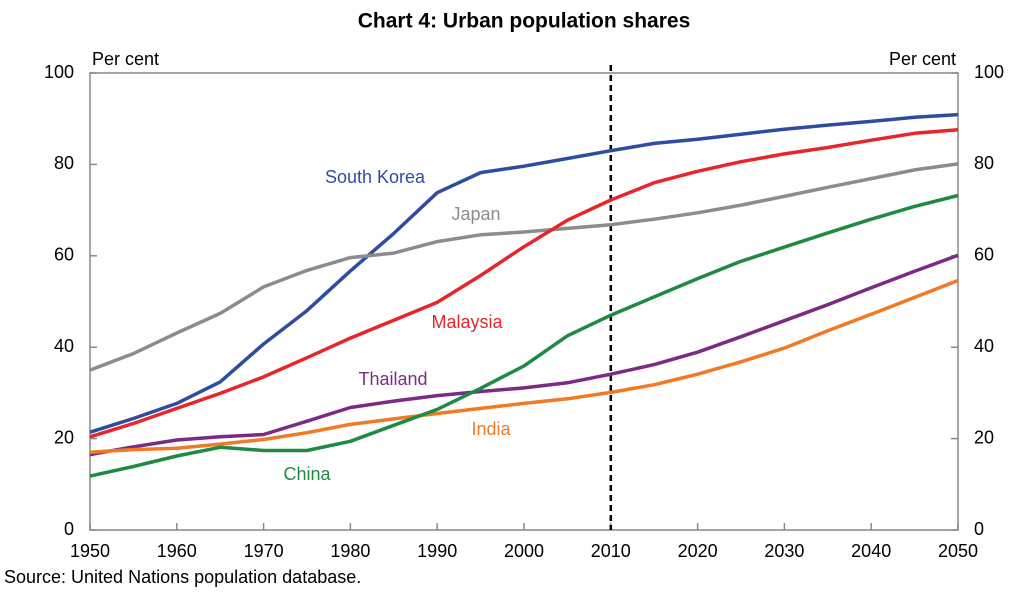  Describe the element at coordinates (958, 551) in the screenshot. I see `x-tick-label: 2050` at that location.